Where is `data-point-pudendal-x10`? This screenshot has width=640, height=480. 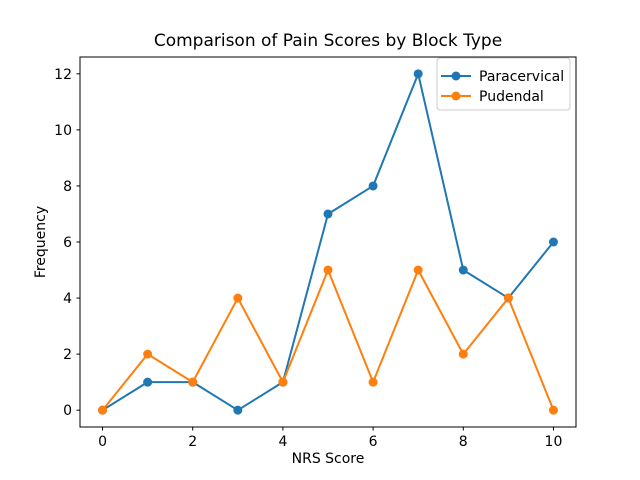
data-point-pudendal-x10 is located at coordinates (553, 410).